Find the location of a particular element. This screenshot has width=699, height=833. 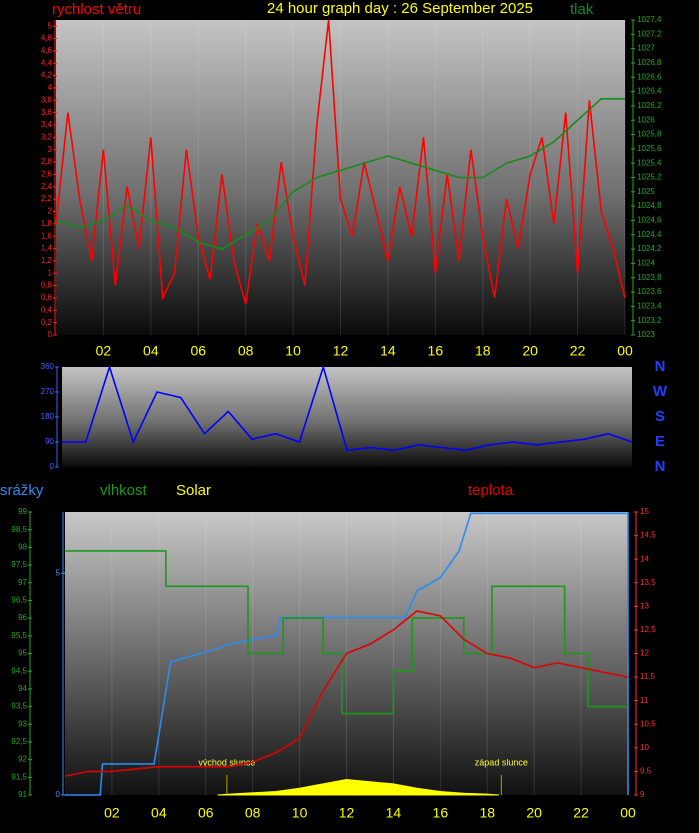

legend-entry: srážky is located at coordinates (22, 490).